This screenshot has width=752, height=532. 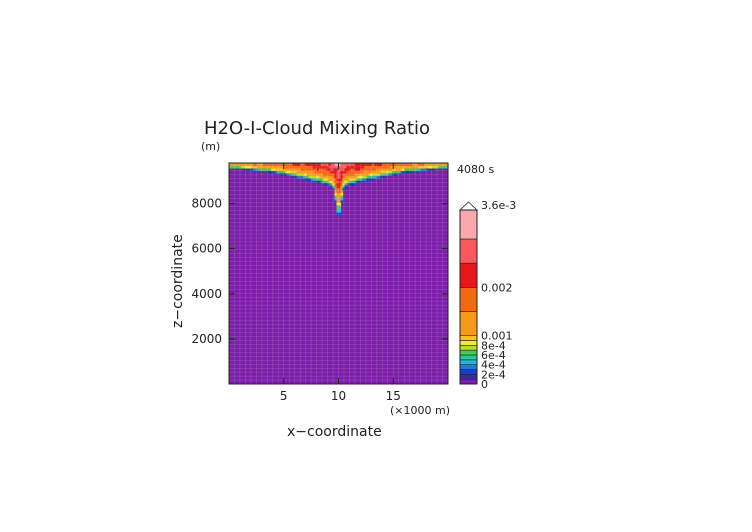 I want to click on colorbar-tick-label: 0.001, so click(x=497, y=336).